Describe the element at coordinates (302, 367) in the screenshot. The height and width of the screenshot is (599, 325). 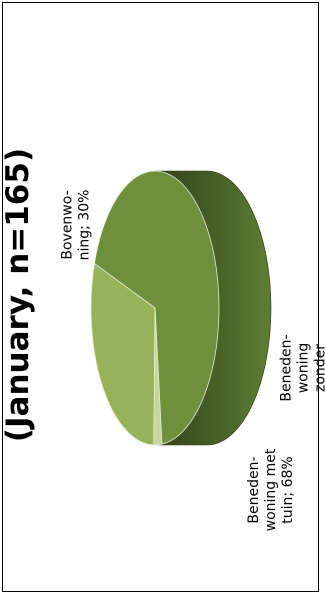
I see `data-label-3: Beneden-woningzondertuin; 2%` at that location.